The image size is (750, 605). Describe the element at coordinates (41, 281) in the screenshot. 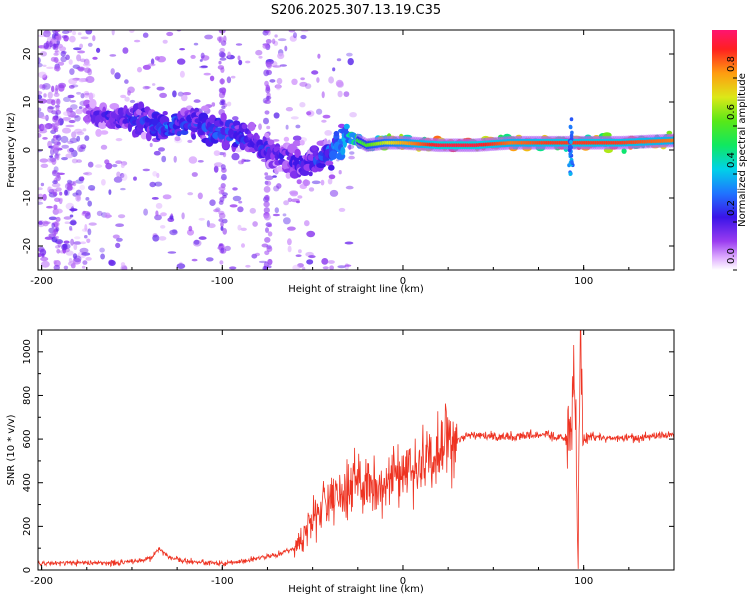

I see `spectrogram-xtick-label: -200` at that location.